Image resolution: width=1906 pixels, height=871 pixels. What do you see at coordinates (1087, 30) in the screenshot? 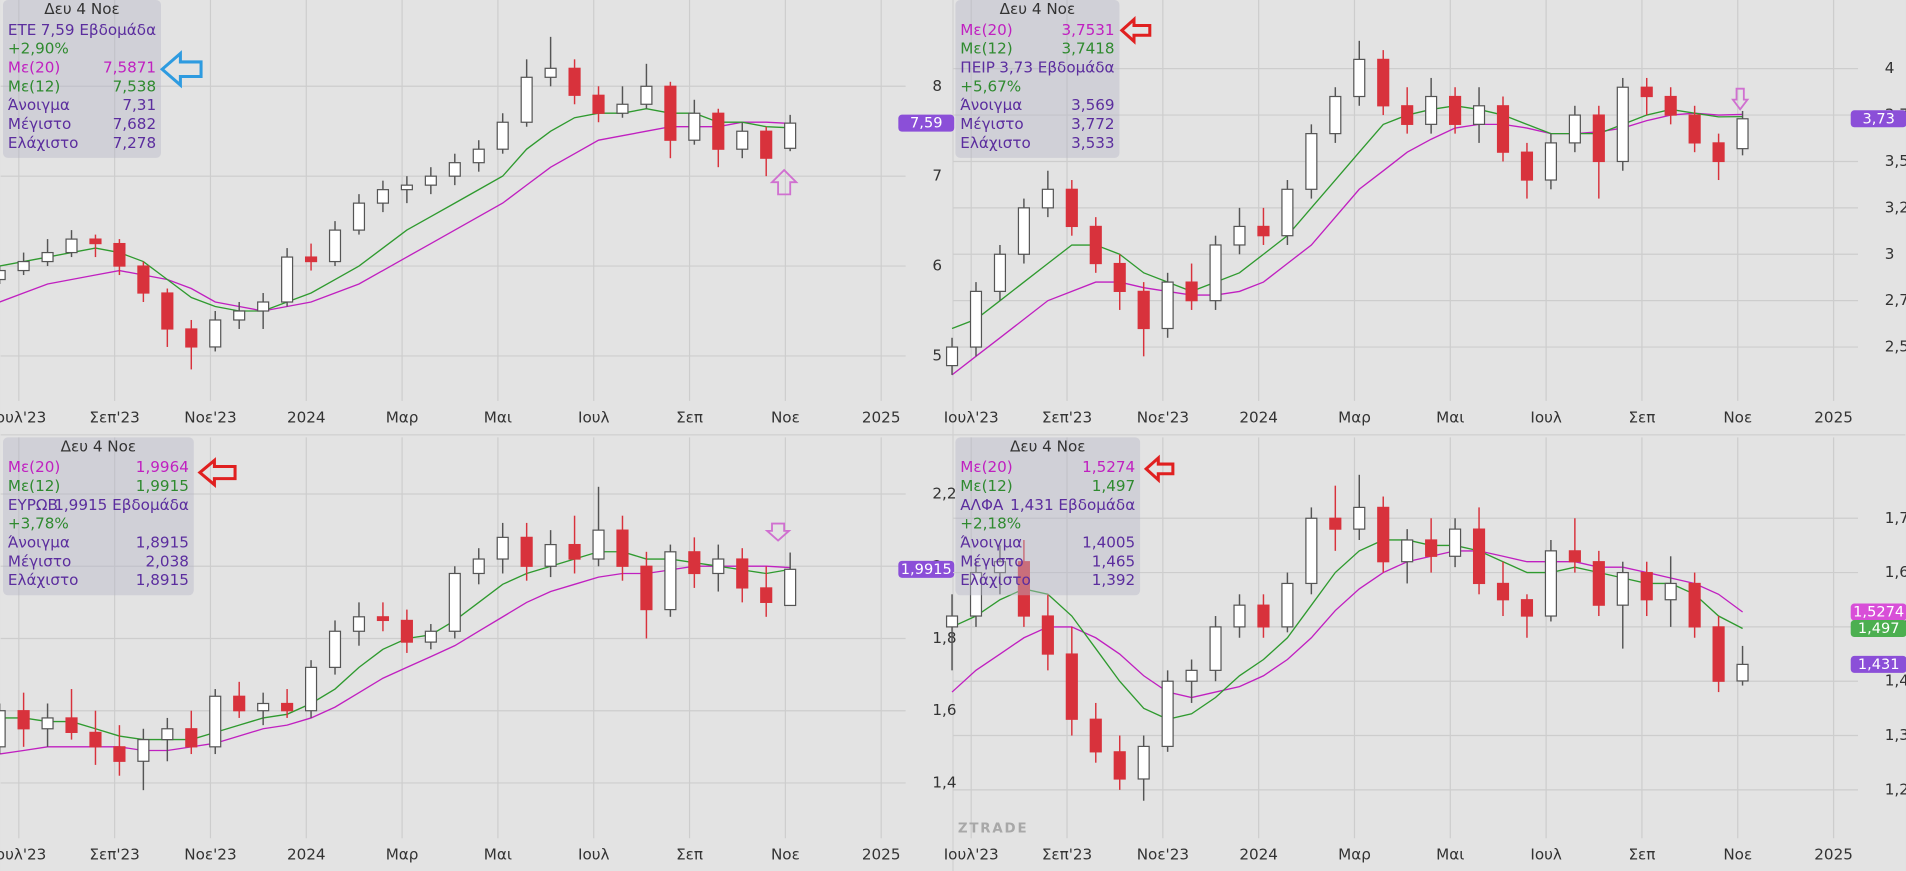
I see `info-value: 3,7531` at bounding box center [1087, 30].